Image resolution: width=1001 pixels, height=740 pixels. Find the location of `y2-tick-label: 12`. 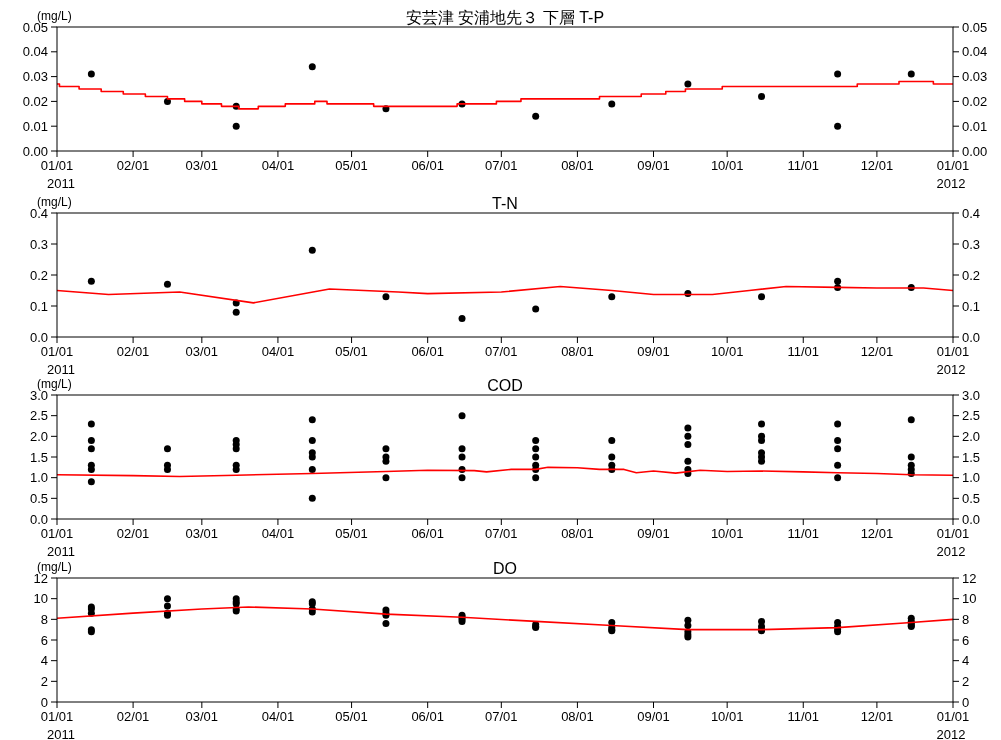

y2-tick-label: 12 is located at coordinates (969, 578).